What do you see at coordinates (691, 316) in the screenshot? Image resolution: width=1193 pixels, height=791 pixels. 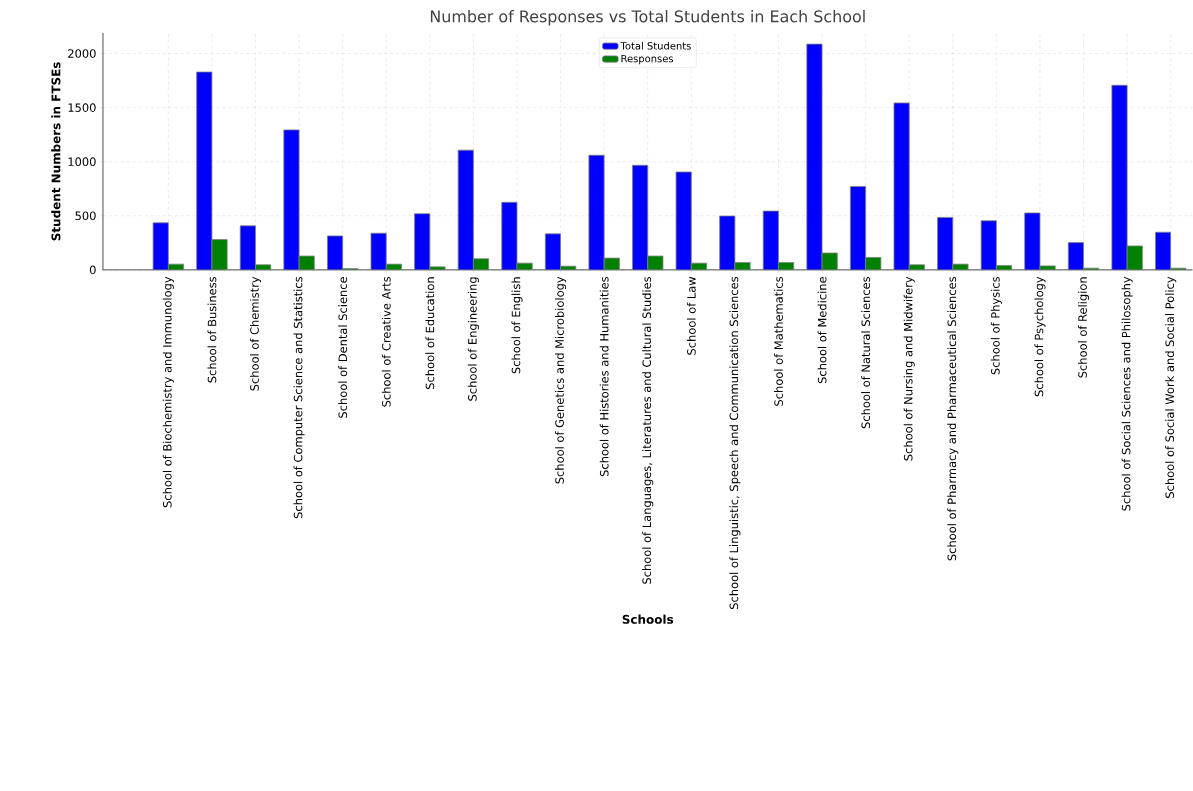 I see `x-tick-label: School of Law` at bounding box center [691, 316].